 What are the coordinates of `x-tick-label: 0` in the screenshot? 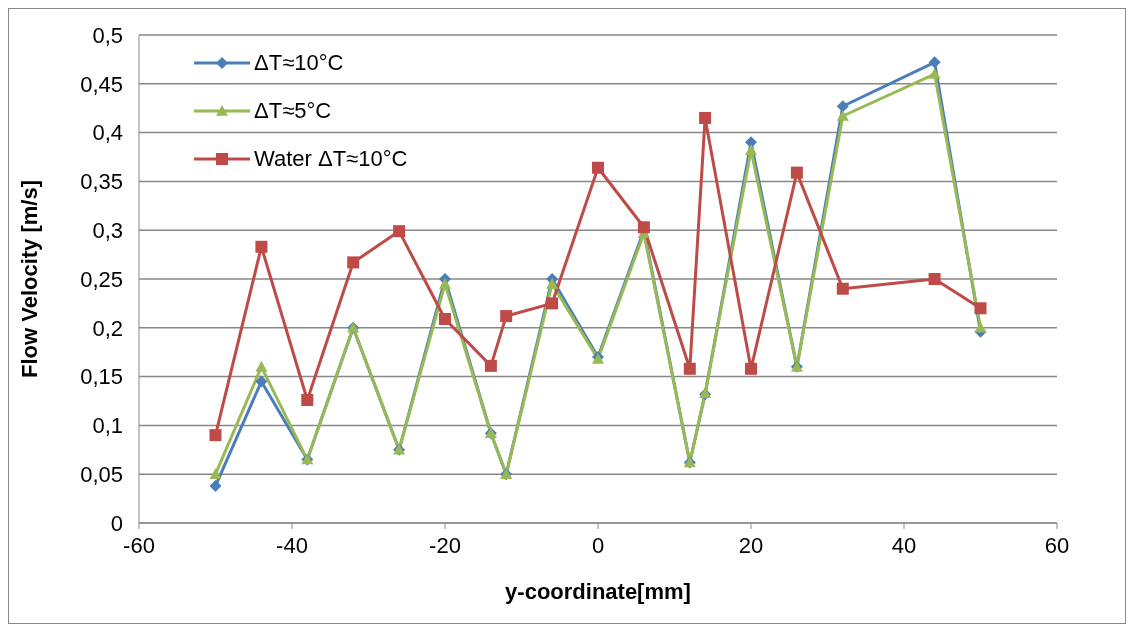 It's located at (598, 545).